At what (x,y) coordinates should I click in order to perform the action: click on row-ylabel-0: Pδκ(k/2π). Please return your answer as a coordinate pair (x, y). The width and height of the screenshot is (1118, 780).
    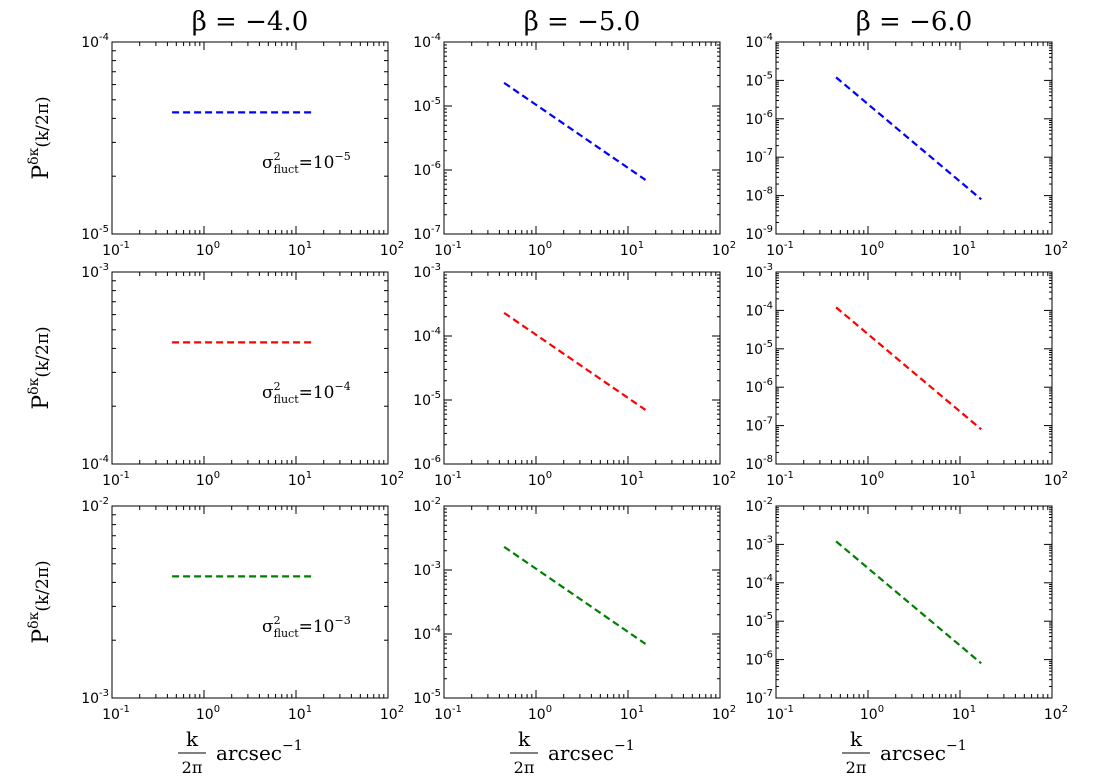
    Looking at the image, I should click on (40, 137).